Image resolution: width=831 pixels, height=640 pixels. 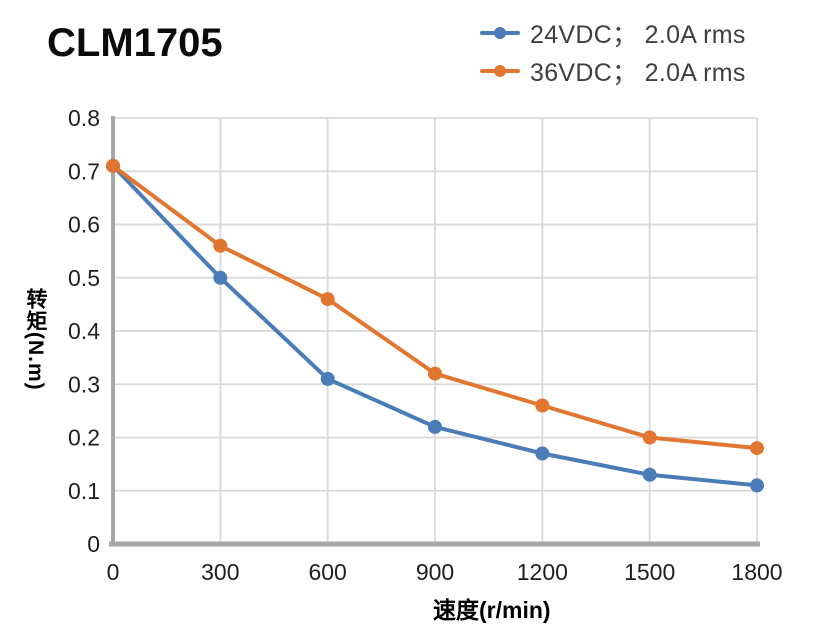 What do you see at coordinates (84, 278) in the screenshot?
I see `y-tick-label: 0.5` at bounding box center [84, 278].